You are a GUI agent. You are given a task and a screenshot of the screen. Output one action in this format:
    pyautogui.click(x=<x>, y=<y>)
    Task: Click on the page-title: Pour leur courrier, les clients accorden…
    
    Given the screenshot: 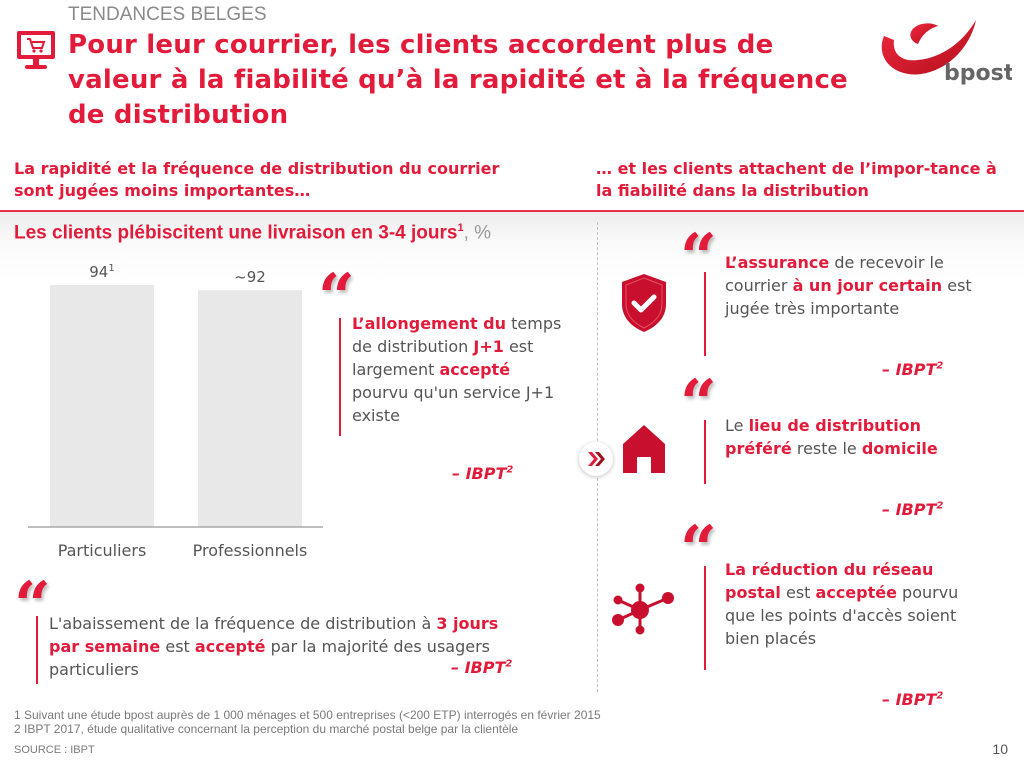 What is the action you would take?
    pyautogui.click(x=458, y=80)
    